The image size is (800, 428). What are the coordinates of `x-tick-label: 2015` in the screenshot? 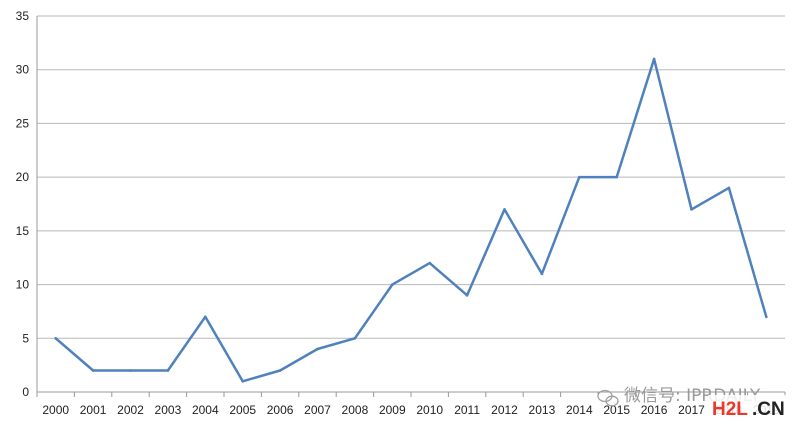 It's located at (616, 410).